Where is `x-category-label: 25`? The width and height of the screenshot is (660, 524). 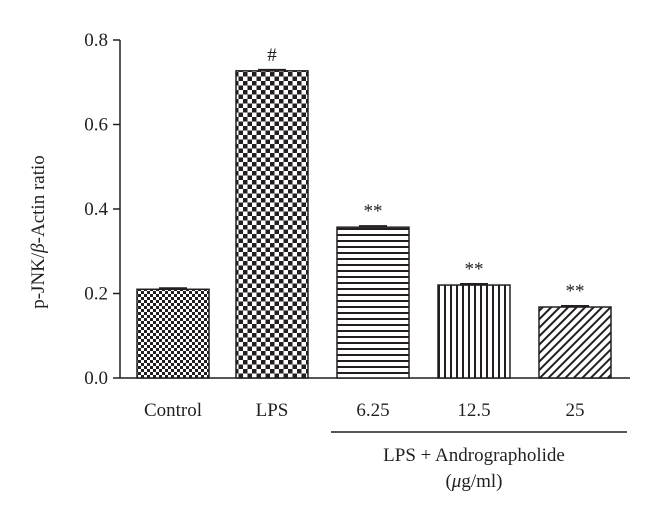
x-category-label: 25 is located at coordinates (575, 410).